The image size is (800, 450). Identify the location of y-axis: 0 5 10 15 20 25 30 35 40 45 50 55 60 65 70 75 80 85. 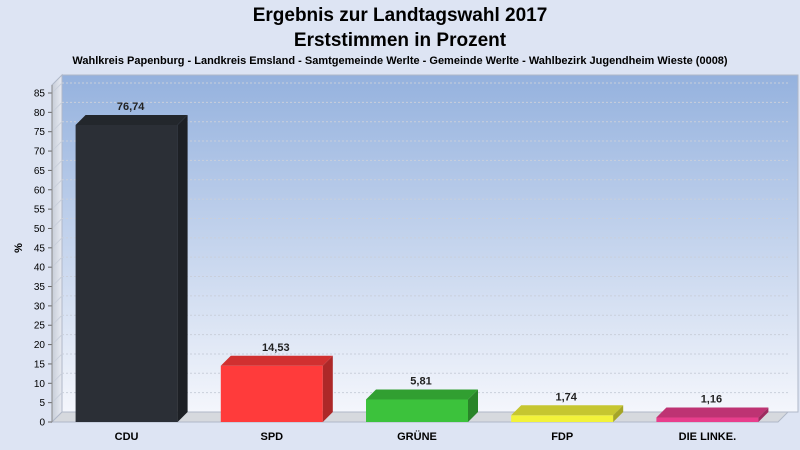
(43, 257).